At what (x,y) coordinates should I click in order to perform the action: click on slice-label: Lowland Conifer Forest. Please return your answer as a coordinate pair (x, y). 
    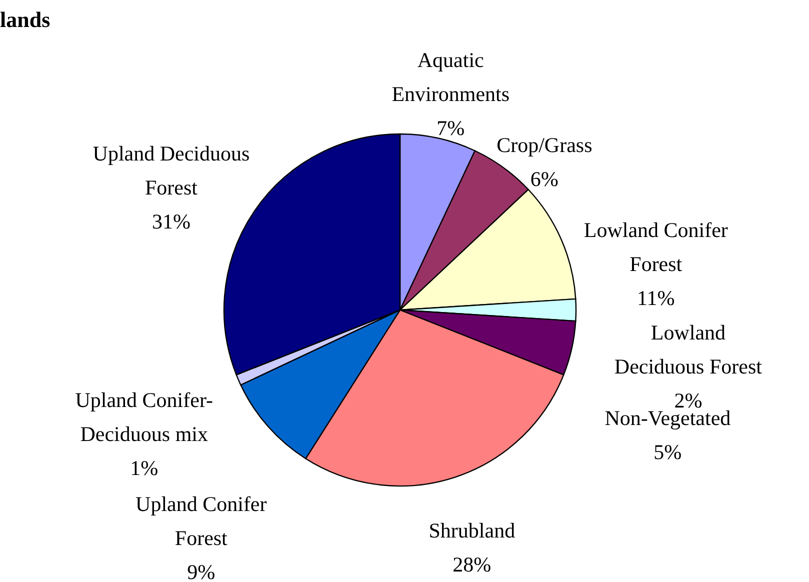
    Looking at the image, I should click on (656, 247).